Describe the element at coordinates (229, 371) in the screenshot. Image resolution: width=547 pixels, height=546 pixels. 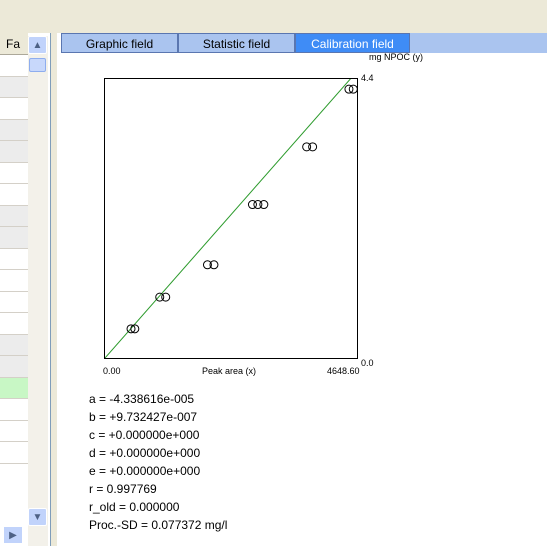
I see `x-axis-label: Peak area (x)` at that location.